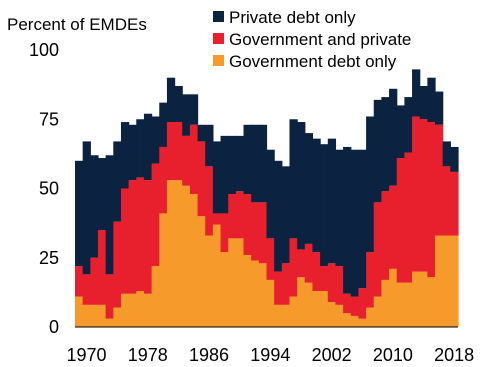  Describe the element at coordinates (301, 263) in the screenshot. I see `bar-segment-government-and-private-1998` at that location.